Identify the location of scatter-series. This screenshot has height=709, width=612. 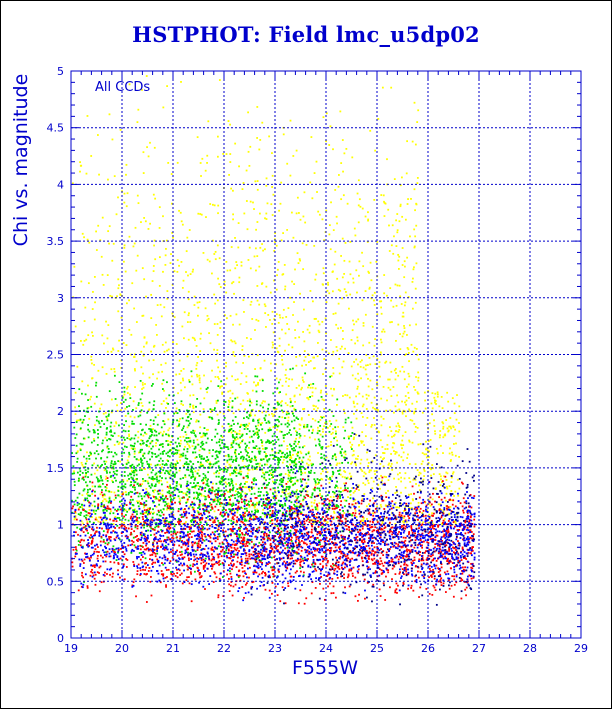
(273, 540).